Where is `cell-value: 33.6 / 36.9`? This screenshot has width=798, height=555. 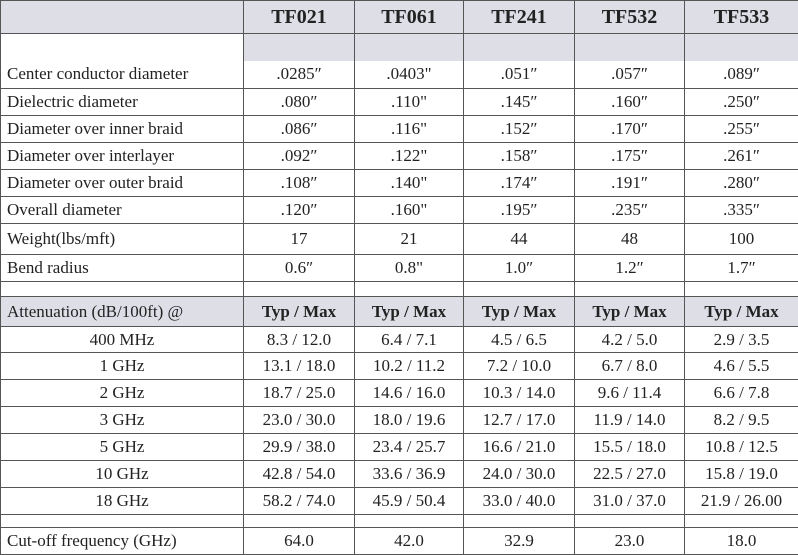
cell-value: 33.6 / 36.9 is located at coordinates (409, 474).